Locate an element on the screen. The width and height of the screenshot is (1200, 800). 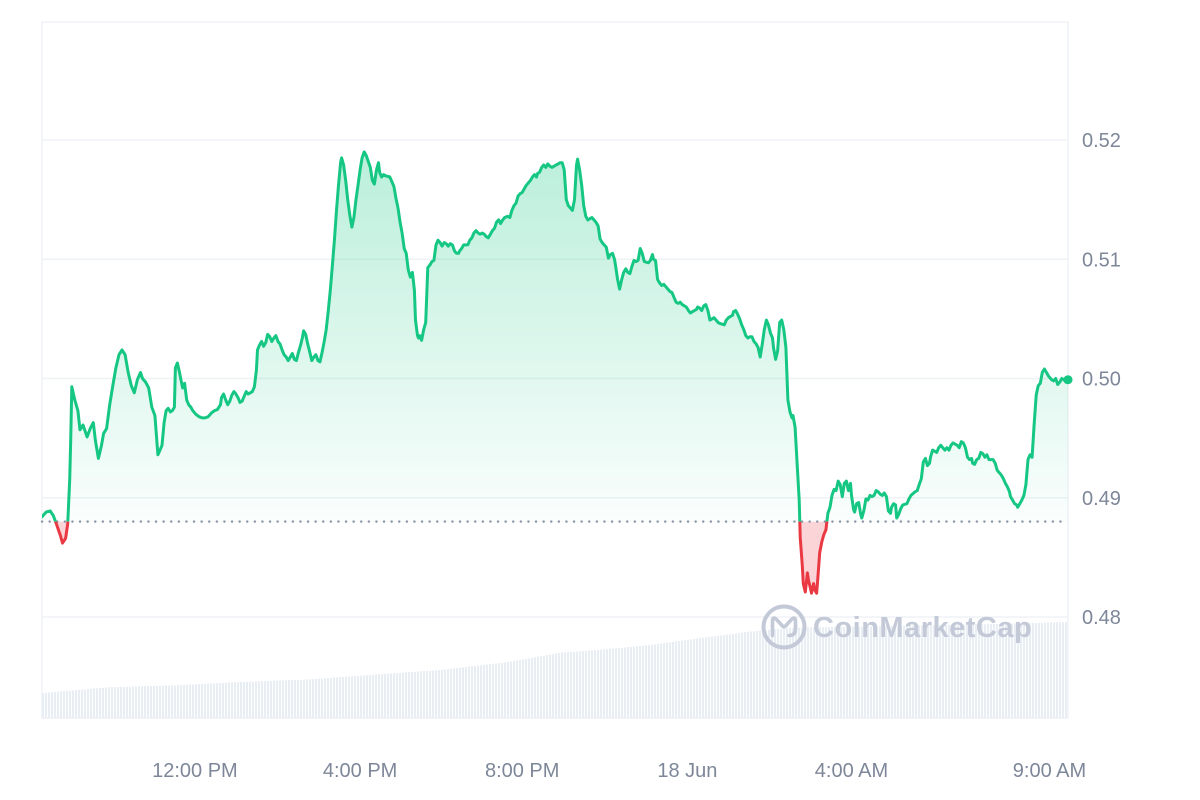
y-tick-label: 0.48 is located at coordinates (1101, 618).